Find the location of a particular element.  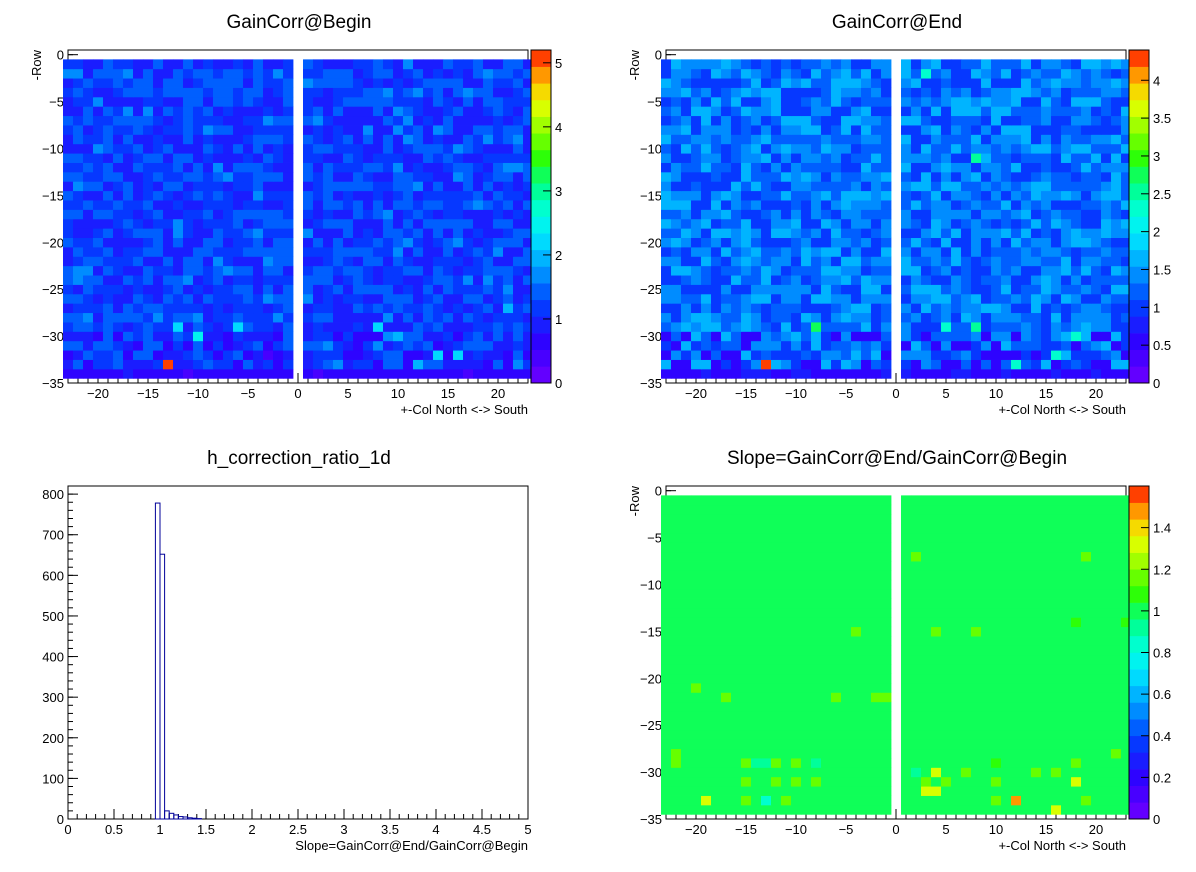

histogram-bin is located at coordinates (171, 816).